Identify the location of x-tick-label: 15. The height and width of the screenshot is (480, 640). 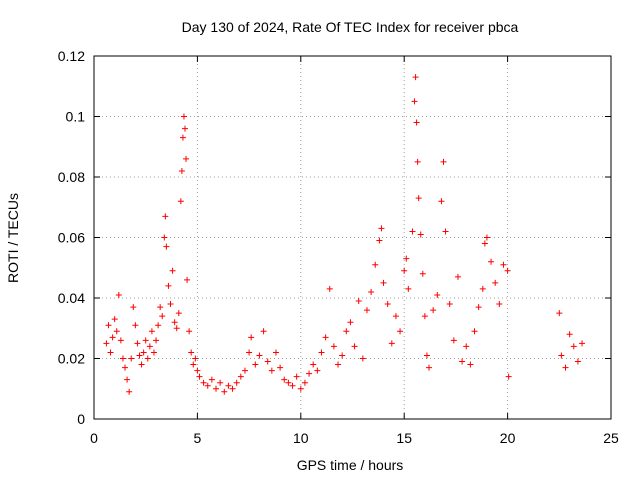
(404, 438).